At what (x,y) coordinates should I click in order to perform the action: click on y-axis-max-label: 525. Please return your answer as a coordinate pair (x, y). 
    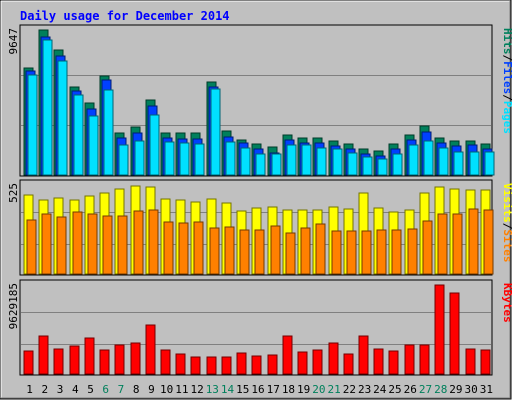
    Looking at the image, I should click on (13, 193).